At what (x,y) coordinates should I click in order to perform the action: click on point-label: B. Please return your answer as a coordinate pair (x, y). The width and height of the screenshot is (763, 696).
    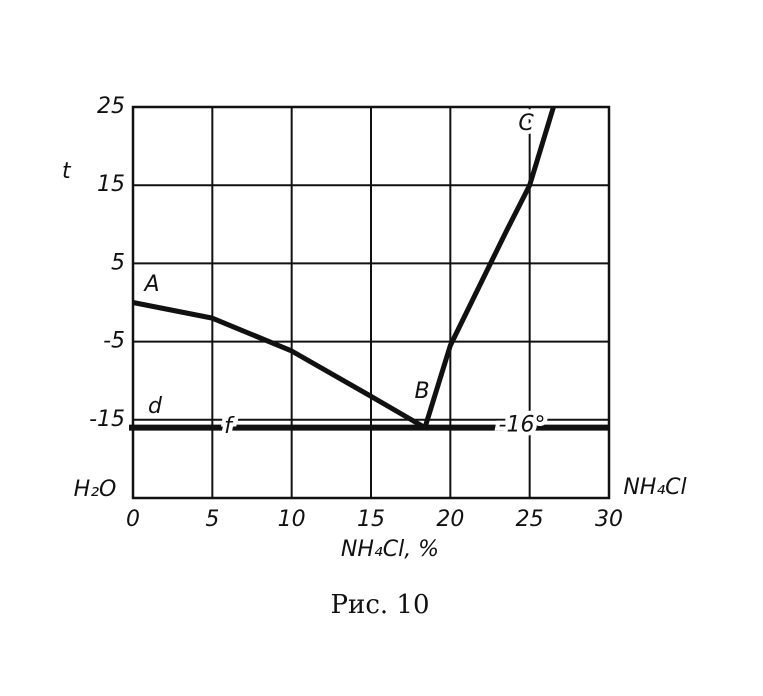
    Looking at the image, I should click on (421, 391).